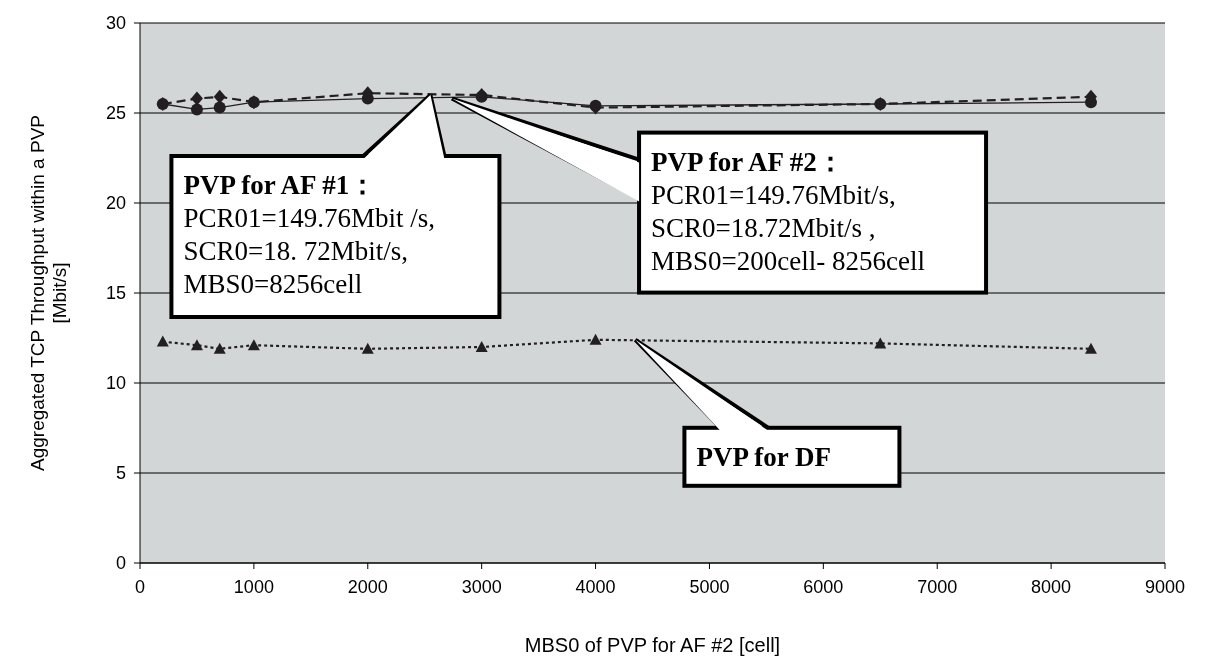 The height and width of the screenshot is (666, 1212). Describe the element at coordinates (1165, 587) in the screenshot. I see `x-tick-label: 9000` at that location.